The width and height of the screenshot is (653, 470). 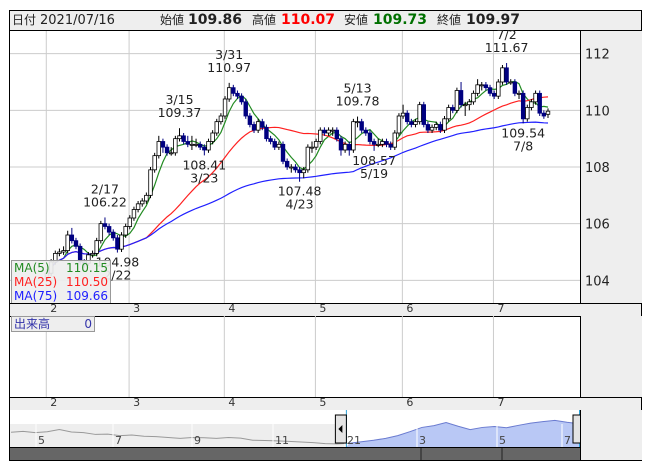 What do you see at coordinates (308, 20) in the screenshot?
I see `high-value: 110.07` at bounding box center [308, 20].